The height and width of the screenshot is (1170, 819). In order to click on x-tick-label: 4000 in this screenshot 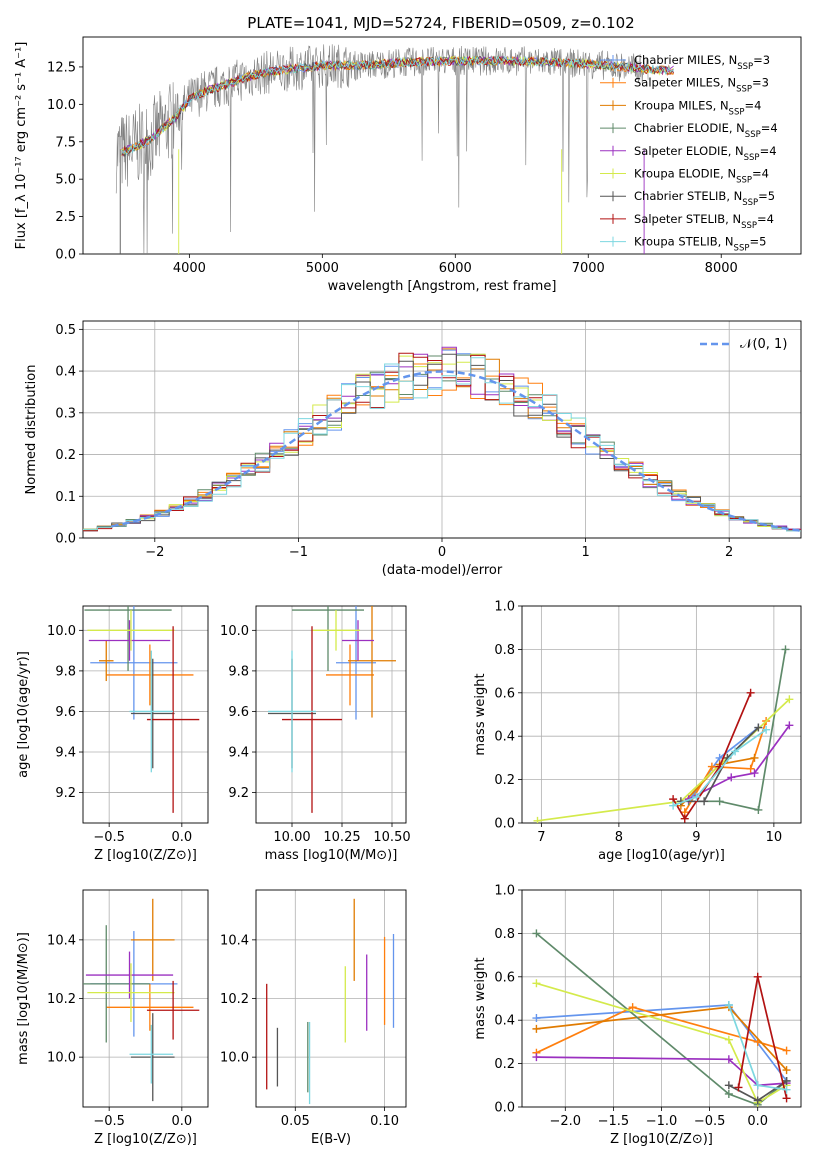, I will do `click(189, 268)`.